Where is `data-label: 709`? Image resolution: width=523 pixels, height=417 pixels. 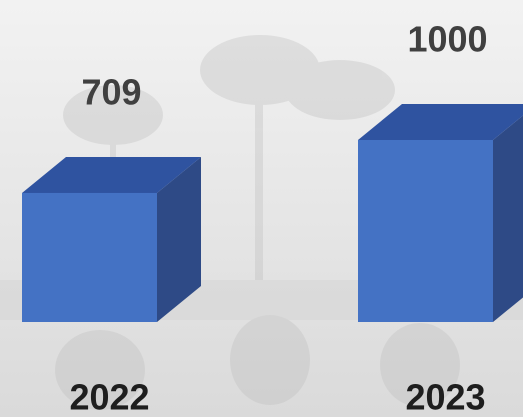
data-label: 709 is located at coordinates (111, 91).